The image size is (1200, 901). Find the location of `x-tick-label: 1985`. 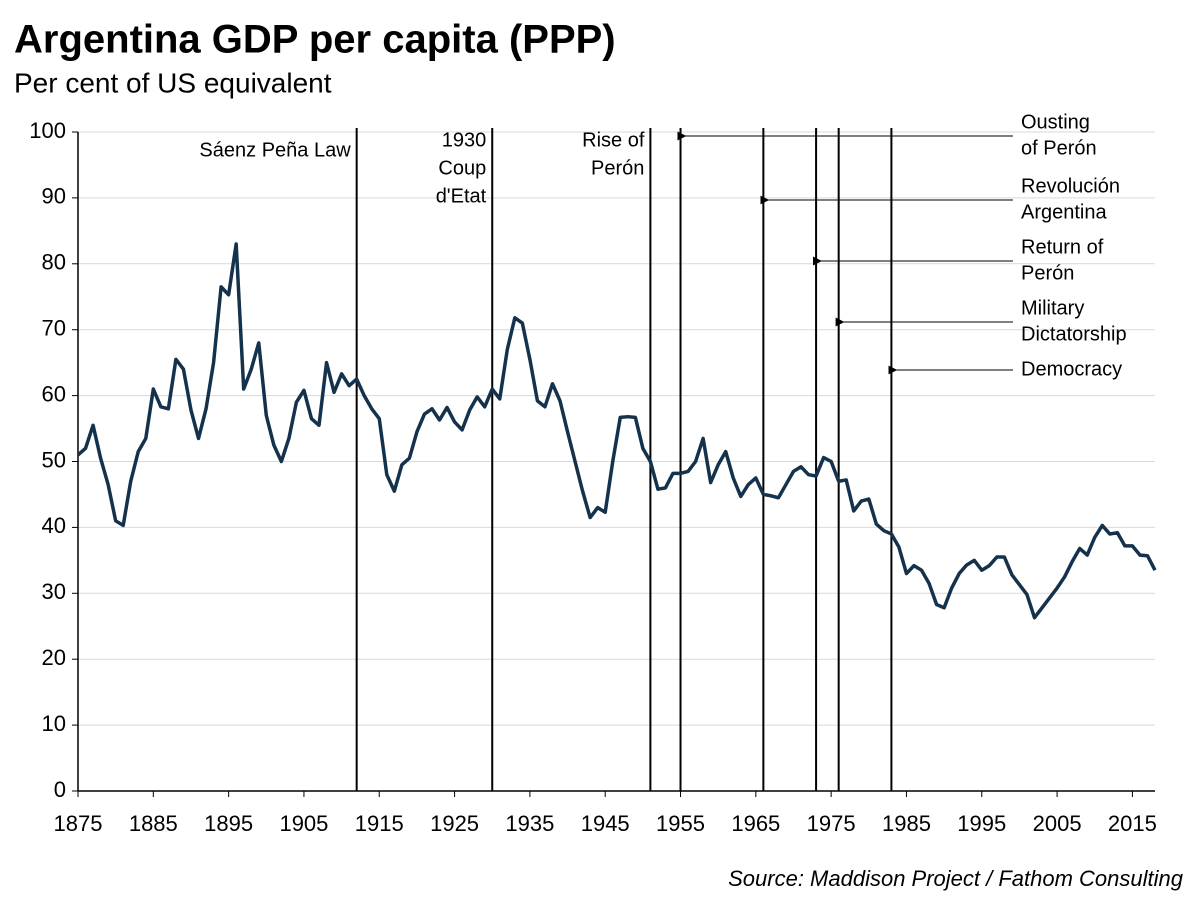

x-tick-label: 1985 is located at coordinates (906, 823).